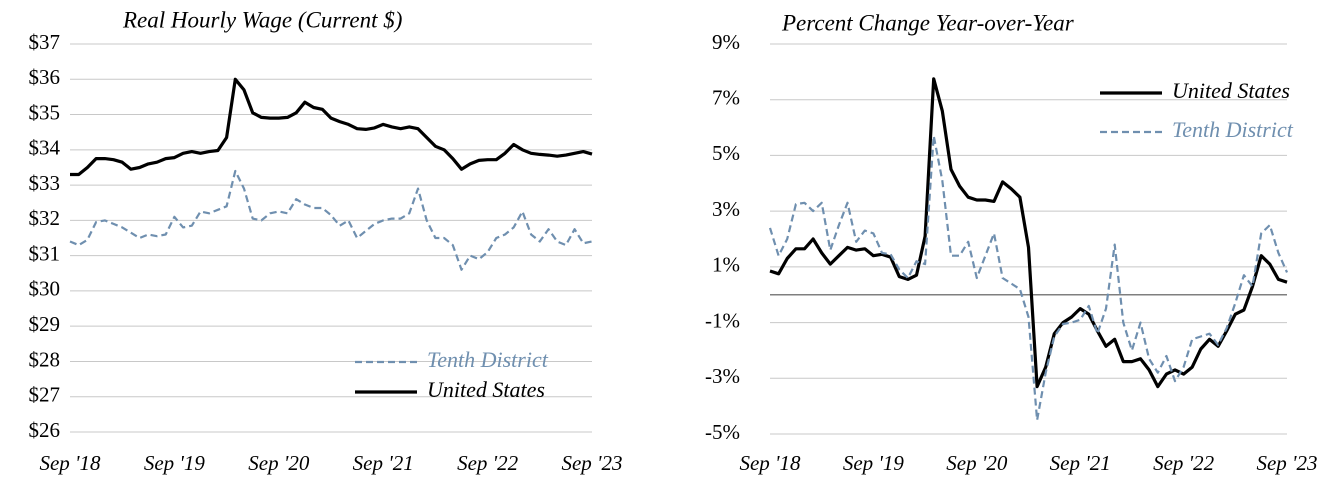  Describe the element at coordinates (45, 183) in the screenshot. I see `y-tick-label: $33` at that location.